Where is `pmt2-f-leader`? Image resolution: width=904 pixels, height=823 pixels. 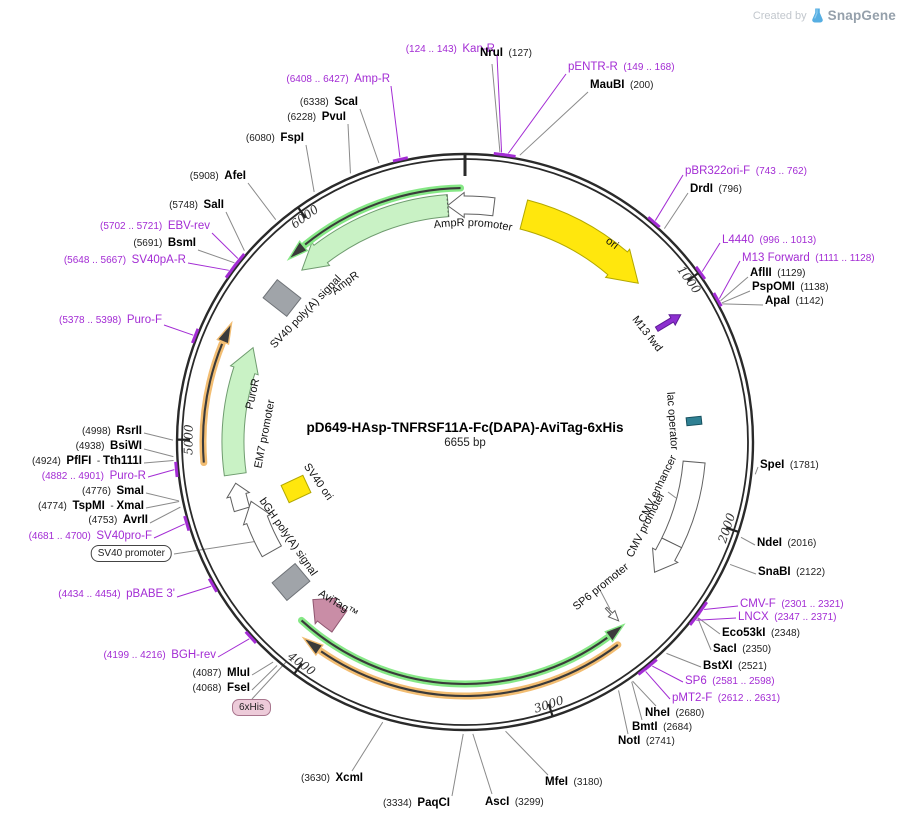
pmt2-f-leader is located at coordinates (658, 685).